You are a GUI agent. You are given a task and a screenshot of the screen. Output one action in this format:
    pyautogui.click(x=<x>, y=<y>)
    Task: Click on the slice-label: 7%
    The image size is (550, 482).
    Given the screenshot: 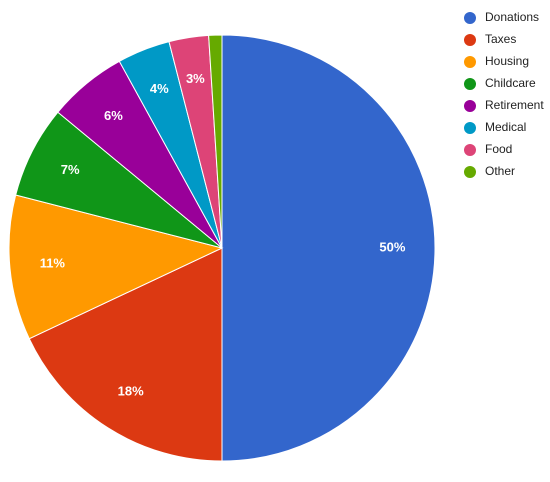 What is the action you would take?
    pyautogui.click(x=70, y=169)
    